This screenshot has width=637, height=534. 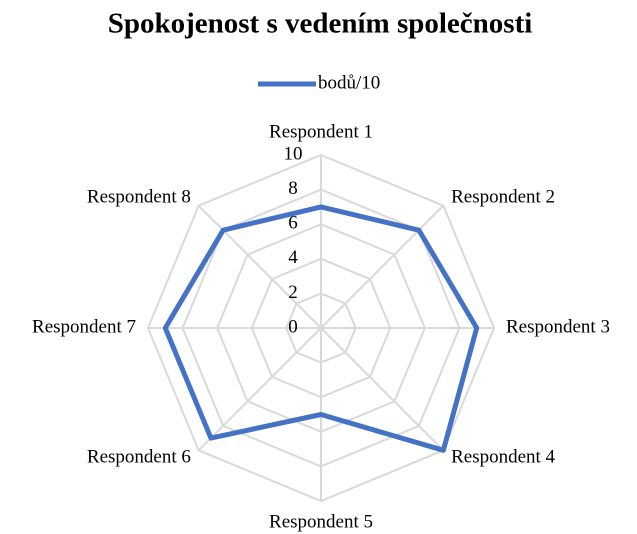 What do you see at coordinates (503, 456) in the screenshot?
I see `category-label: Respondent 4` at bounding box center [503, 456].